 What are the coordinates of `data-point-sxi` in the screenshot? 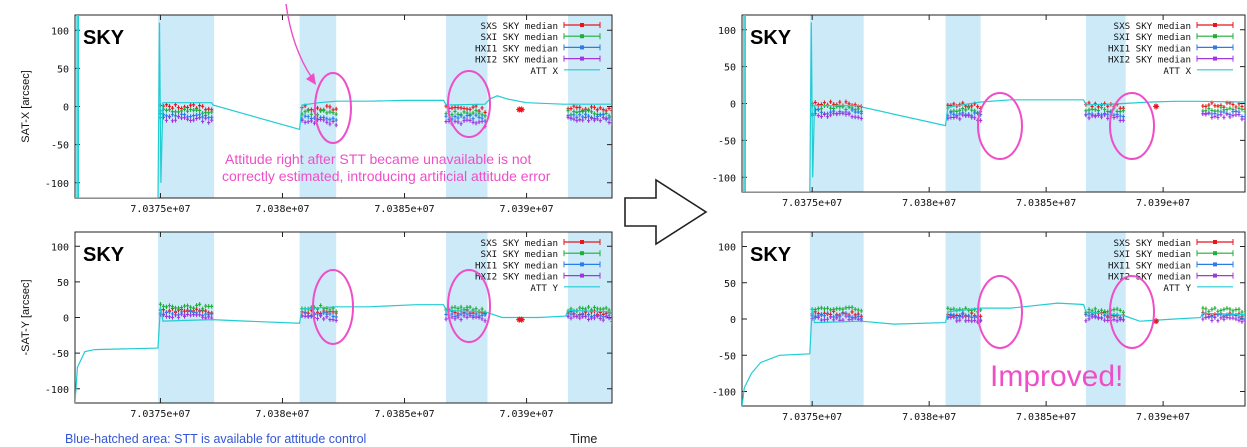 It's located at (1223, 311).